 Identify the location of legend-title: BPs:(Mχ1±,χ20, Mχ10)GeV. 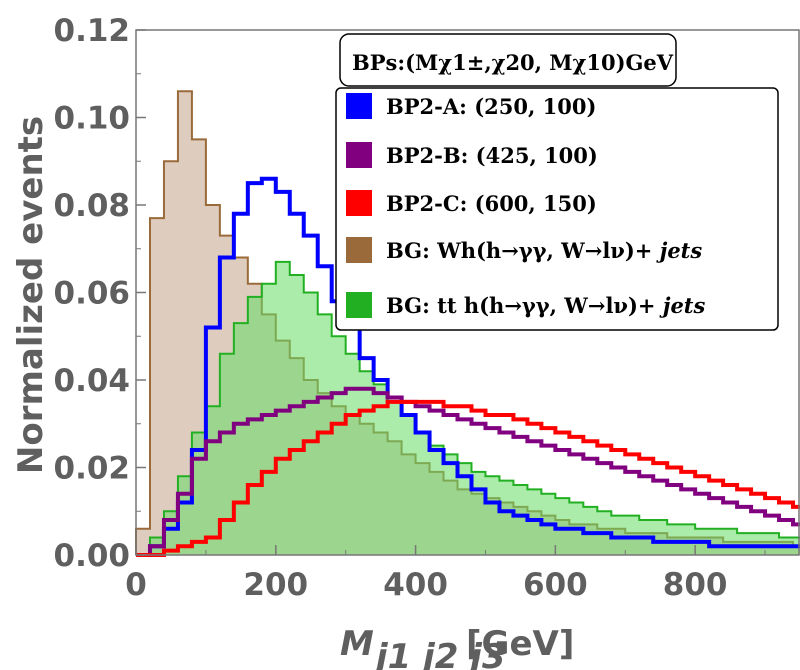
(513, 62).